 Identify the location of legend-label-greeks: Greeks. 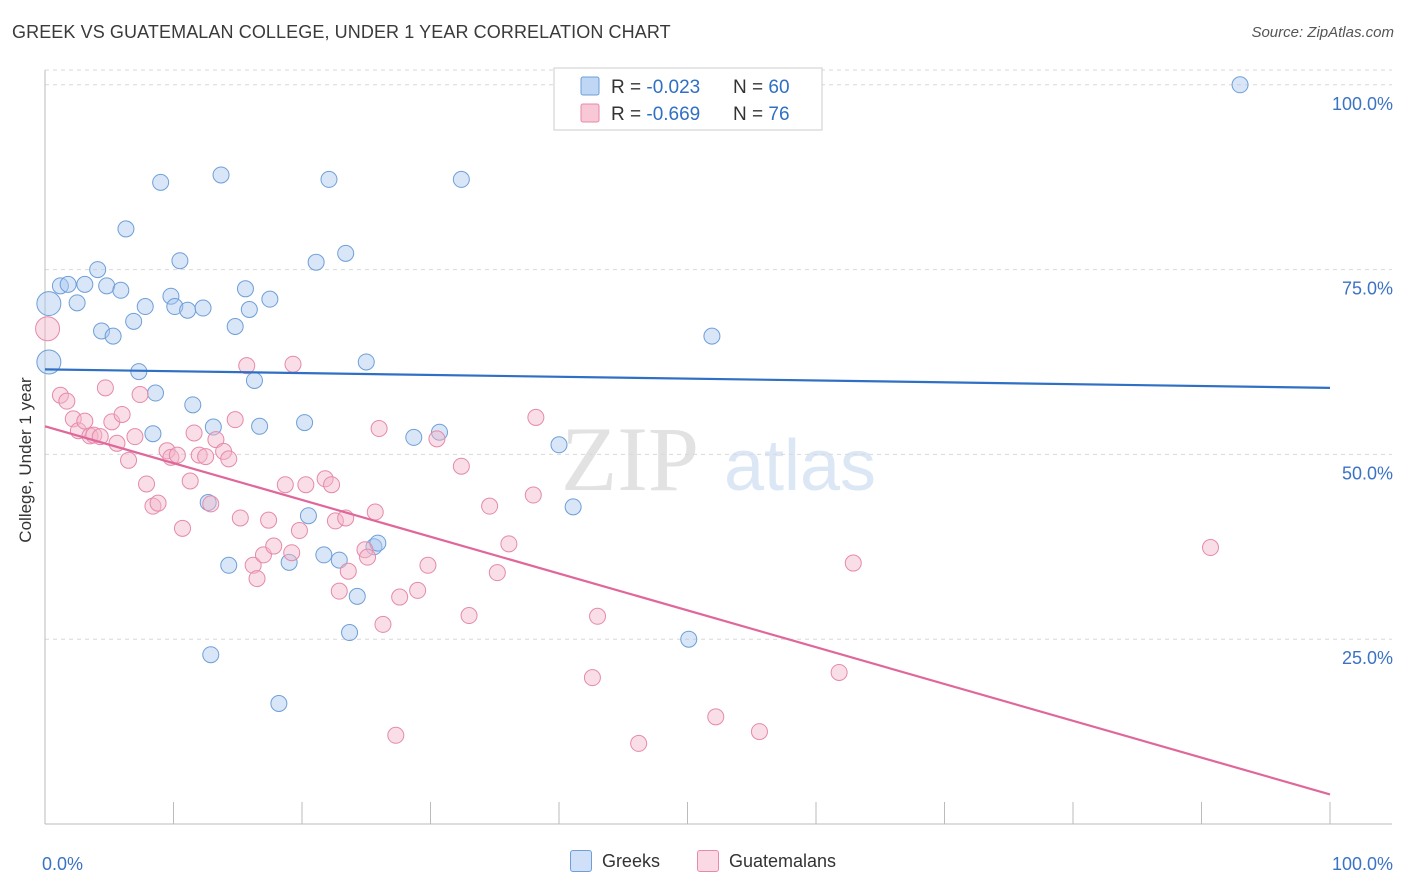
(630, 860).